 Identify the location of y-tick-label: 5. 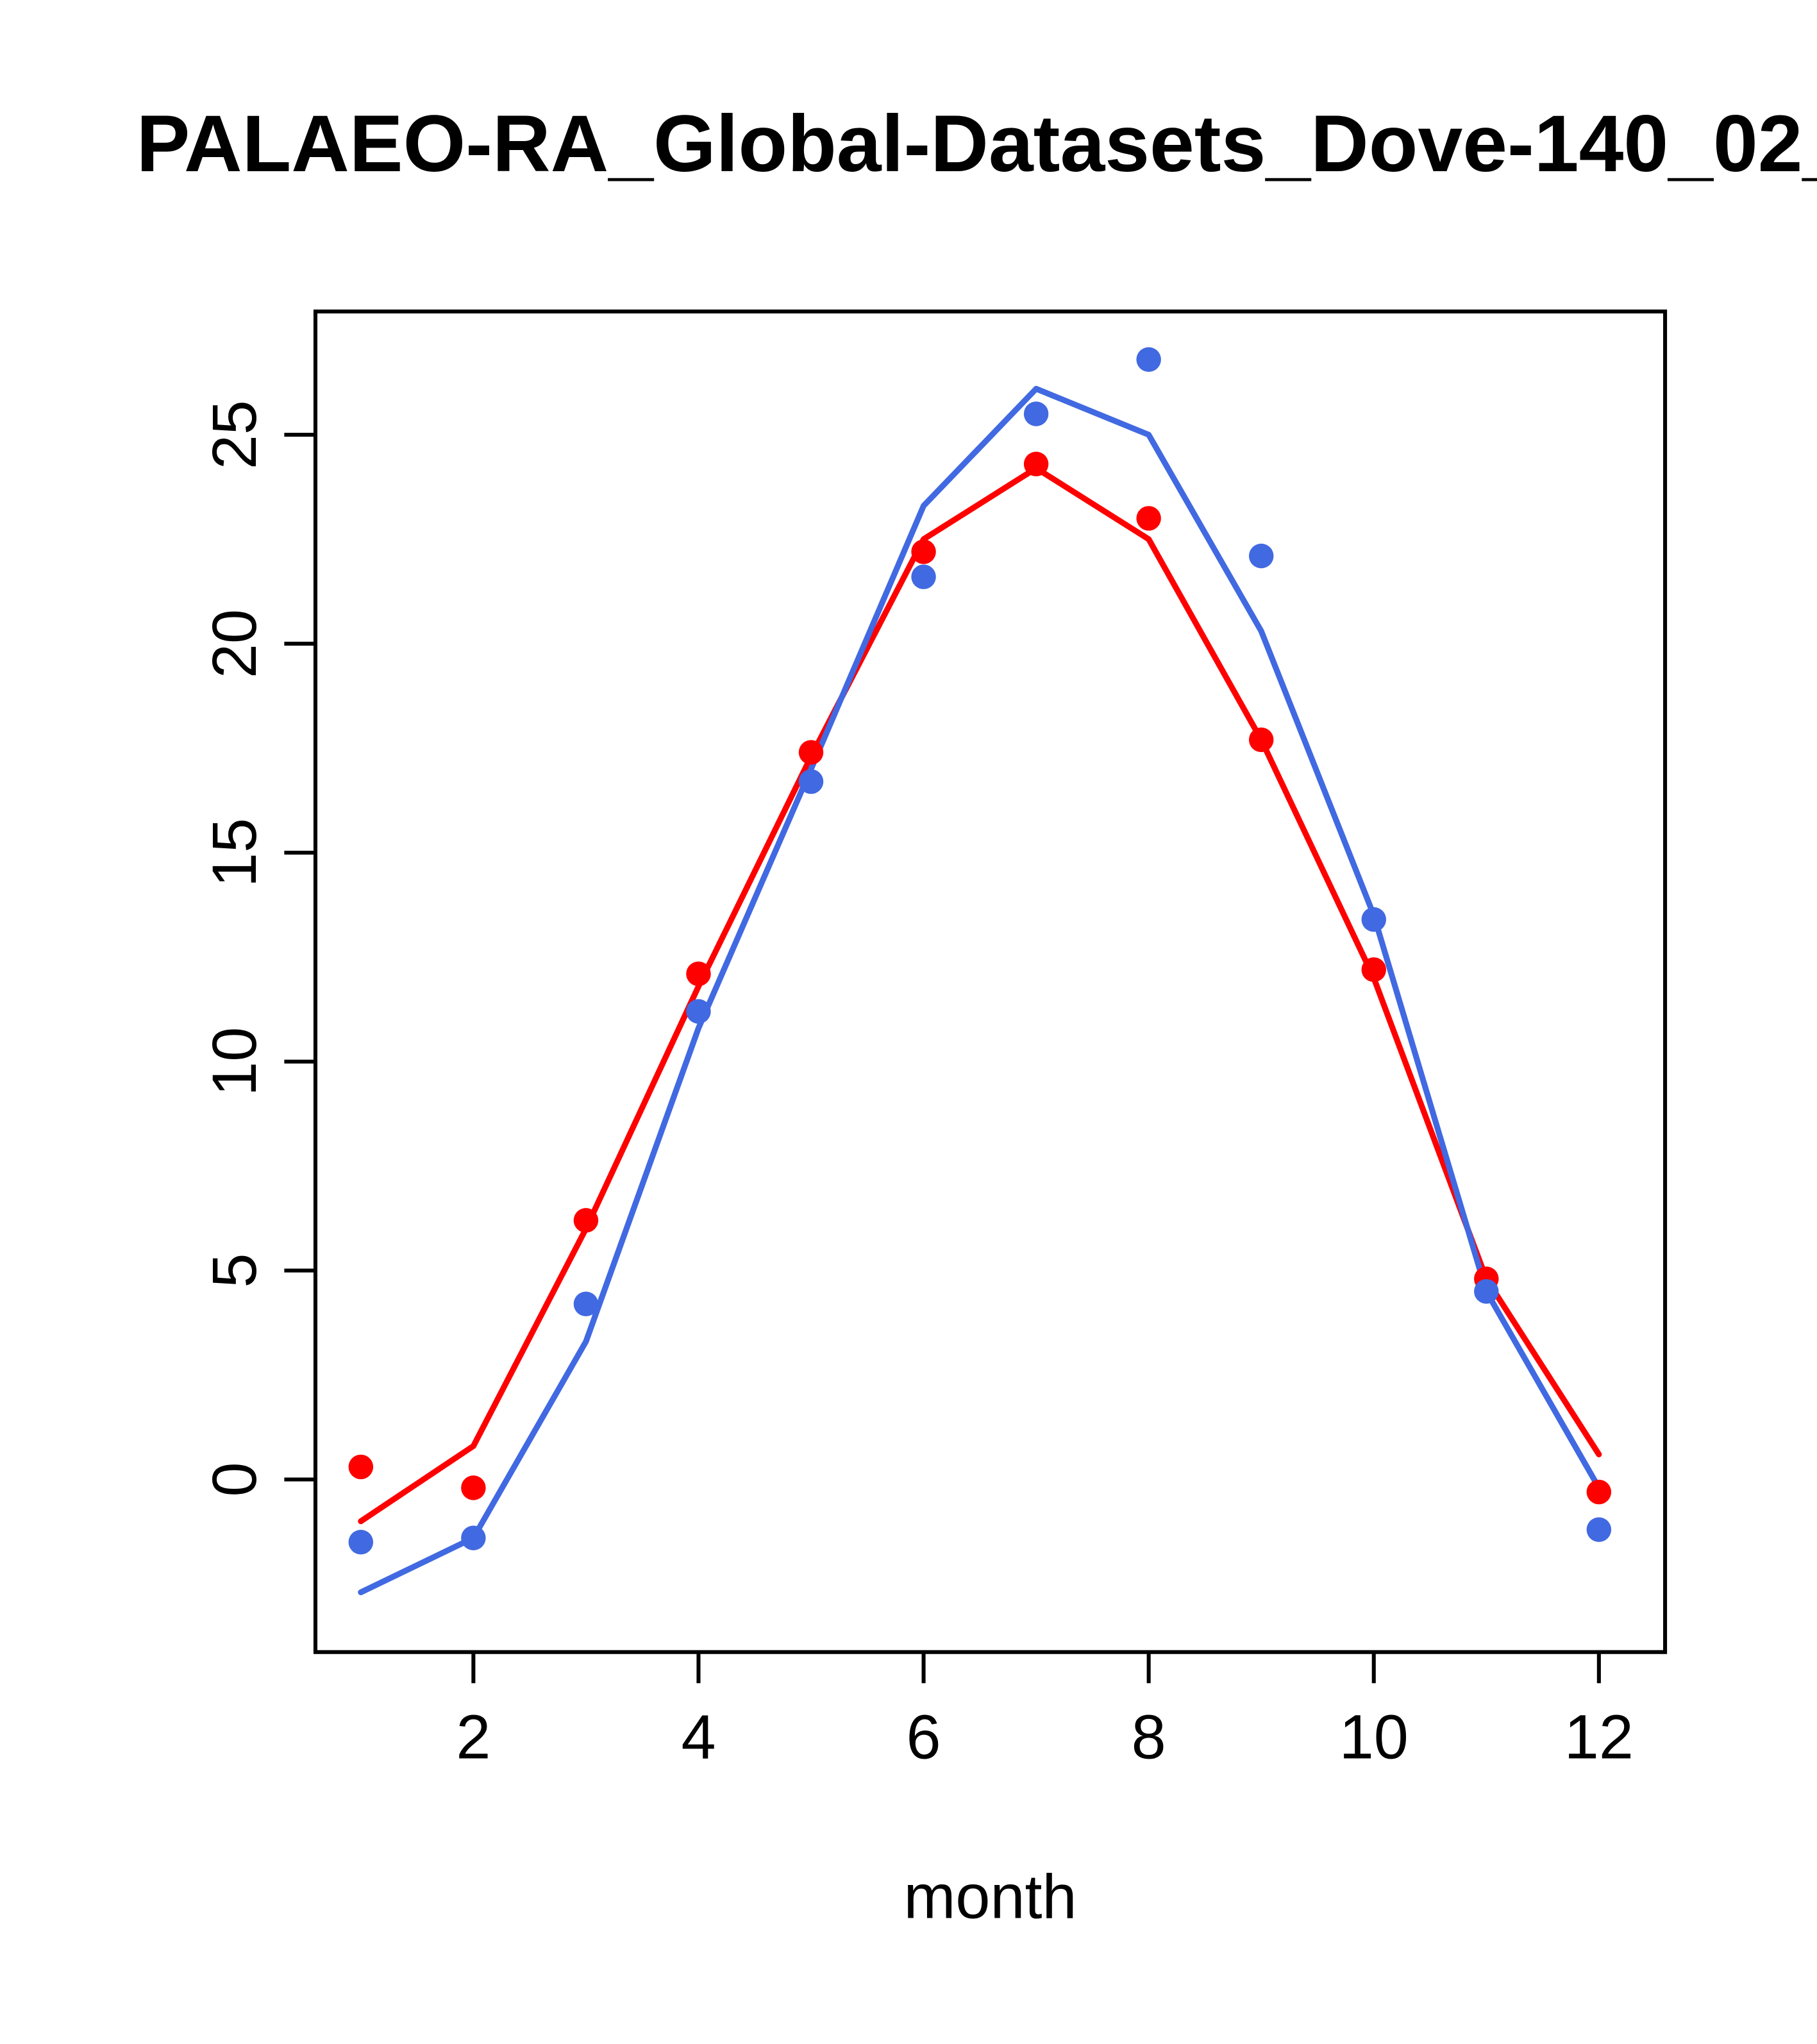
(234, 1270).